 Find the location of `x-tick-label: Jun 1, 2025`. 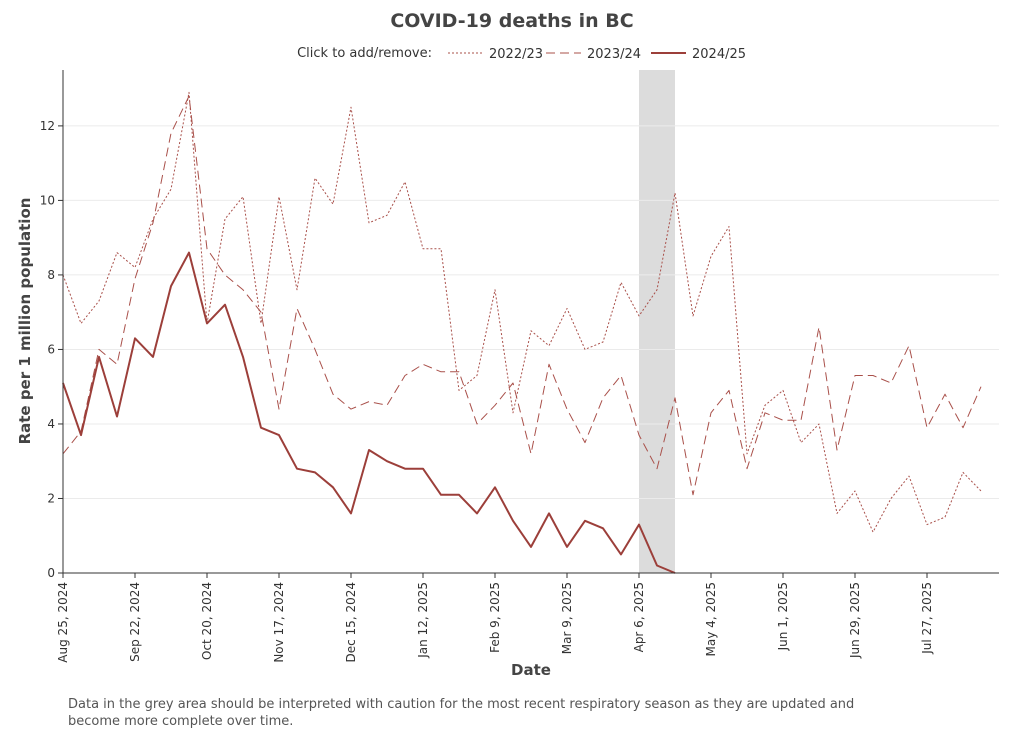

x-tick-label: Jun 1, 2025 is located at coordinates (783, 616).